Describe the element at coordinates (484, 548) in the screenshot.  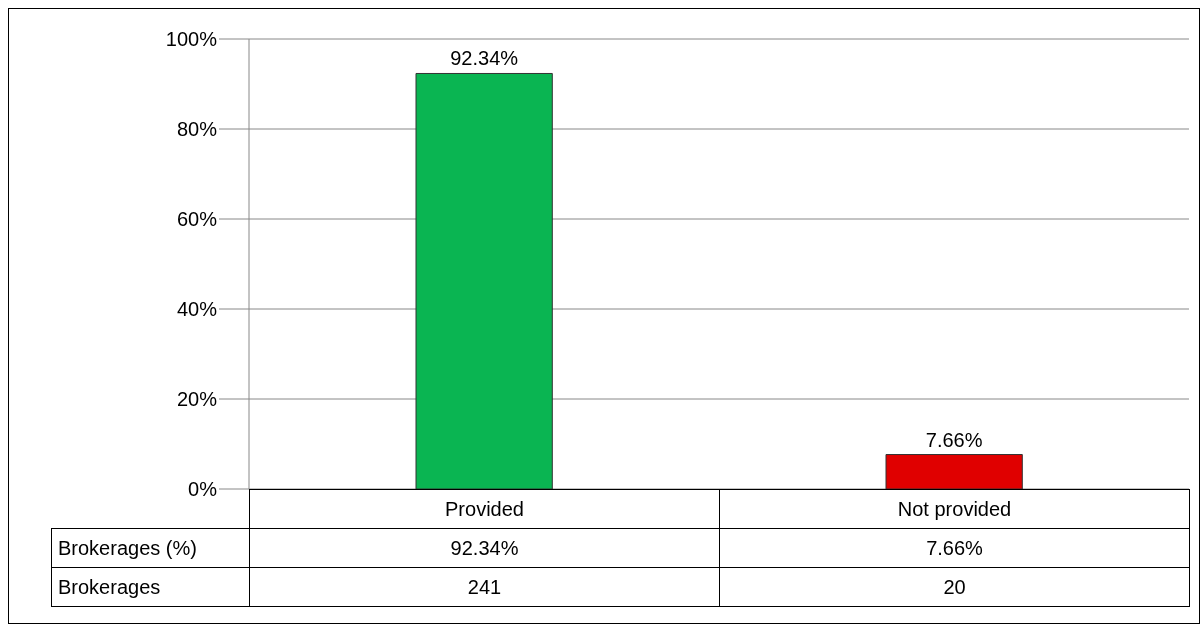
I see `data-label: 92.34%` at that location.